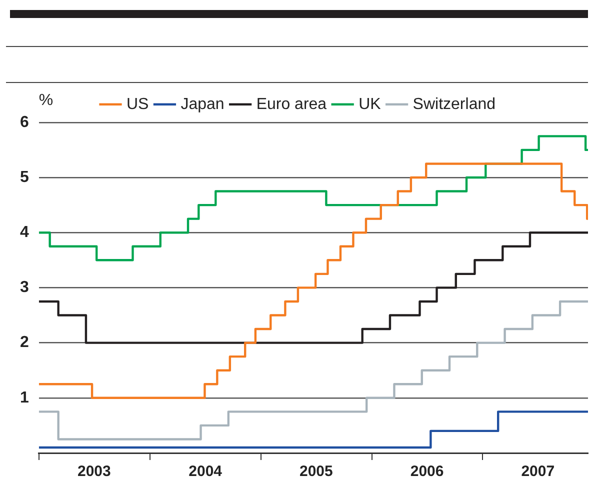  What do you see at coordinates (46, 100) in the screenshot?
I see `y-axis-title: %` at bounding box center [46, 100].